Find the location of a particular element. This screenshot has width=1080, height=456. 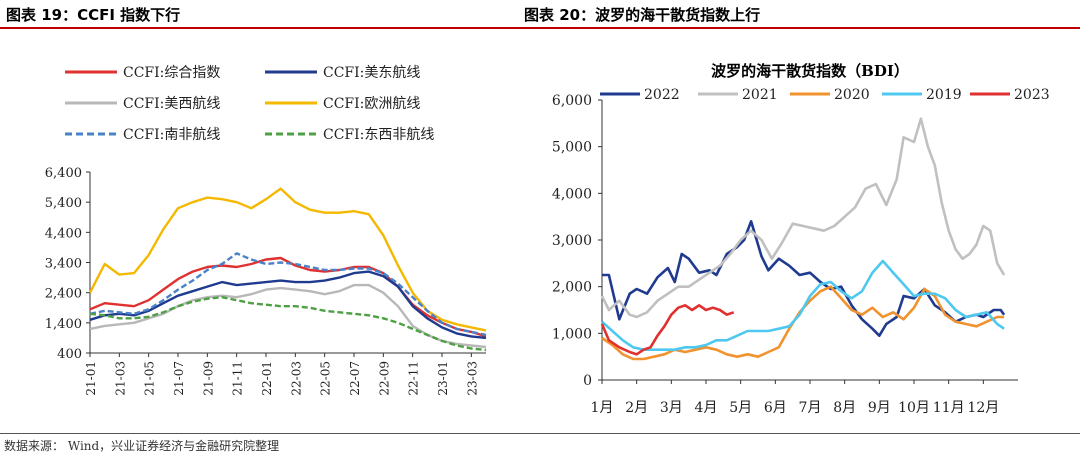

series-line-2023 is located at coordinates (667, 329).